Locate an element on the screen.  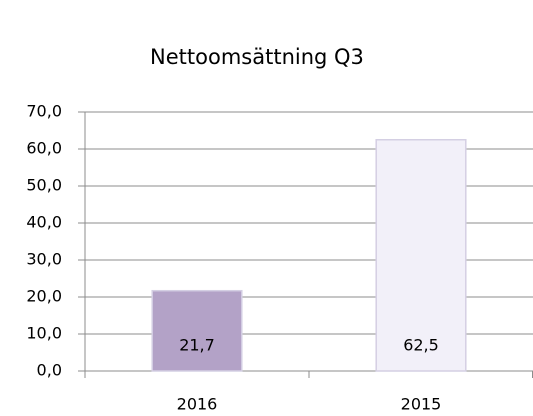
y-tick-label: 60,0 is located at coordinates (44, 148).